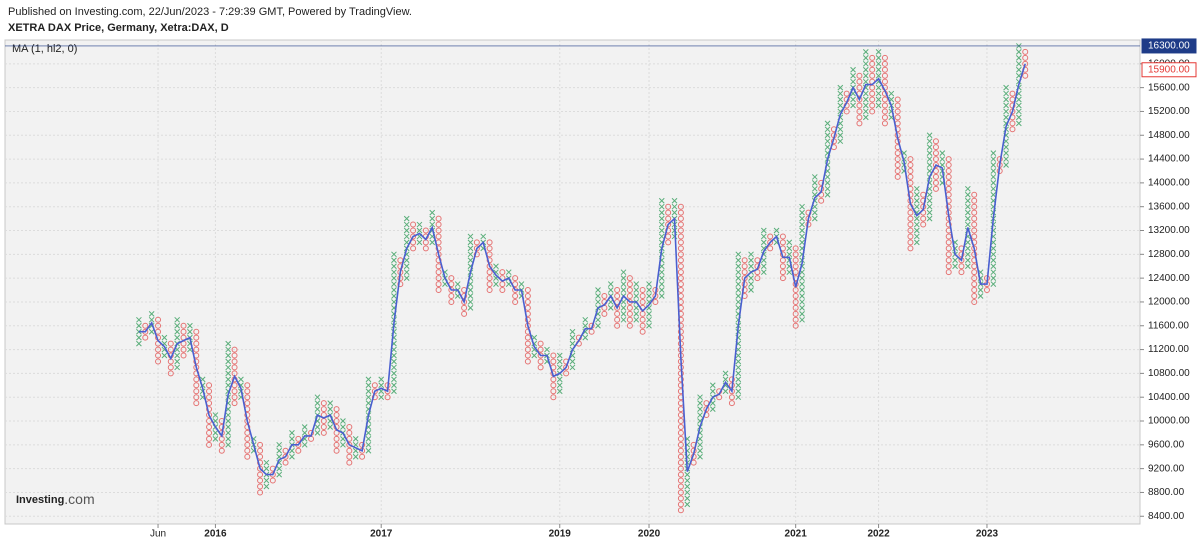 The image size is (1200, 540). What do you see at coordinates (649, 534) in the screenshot?
I see `x-tick-label: 2020` at bounding box center [649, 534].